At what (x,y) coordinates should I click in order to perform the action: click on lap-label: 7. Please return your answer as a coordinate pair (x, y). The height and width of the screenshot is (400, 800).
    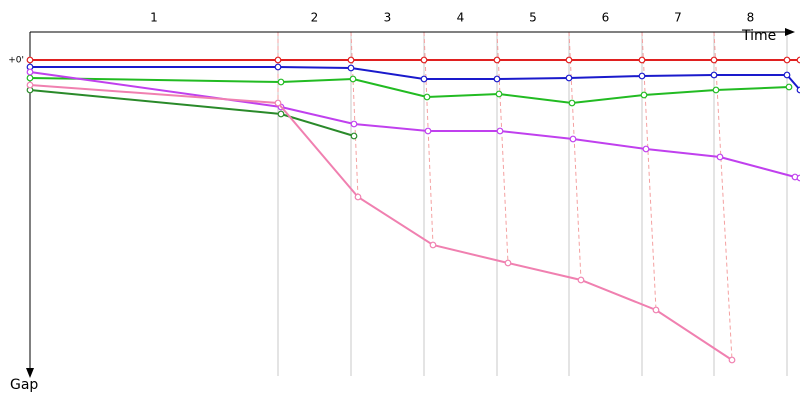
    Looking at the image, I should click on (678, 18).